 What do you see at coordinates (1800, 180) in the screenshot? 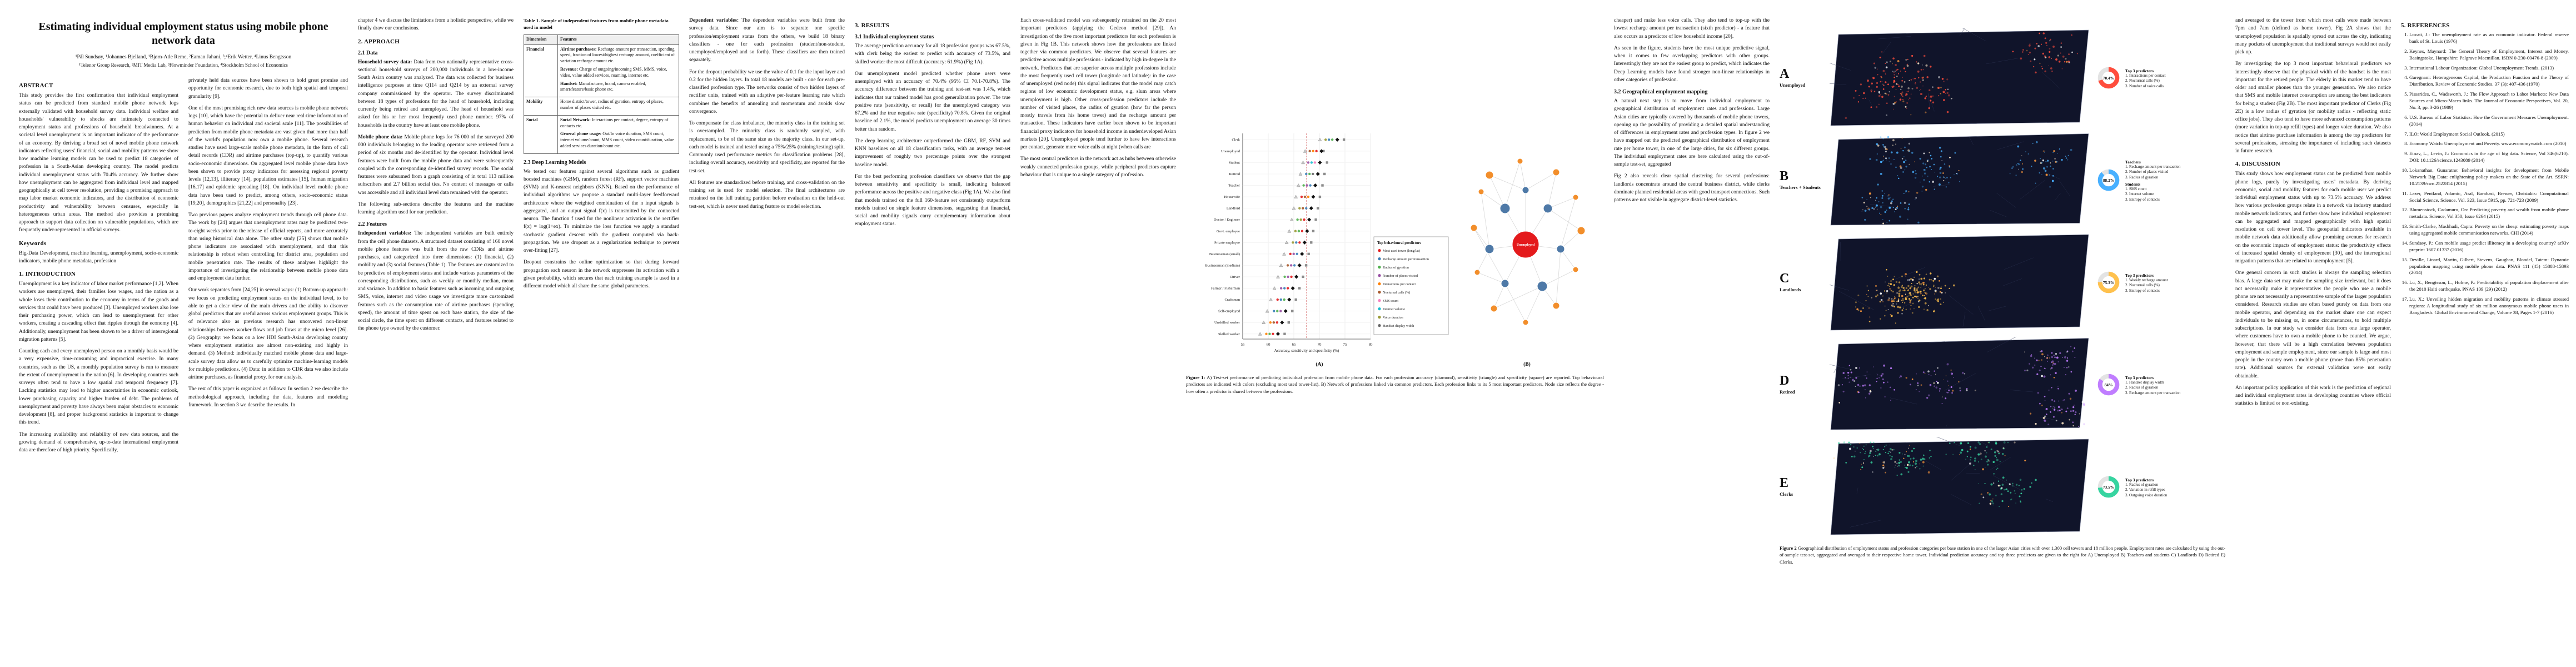
I see `map-layer-label: B Teachers + Students` at bounding box center [1800, 180].